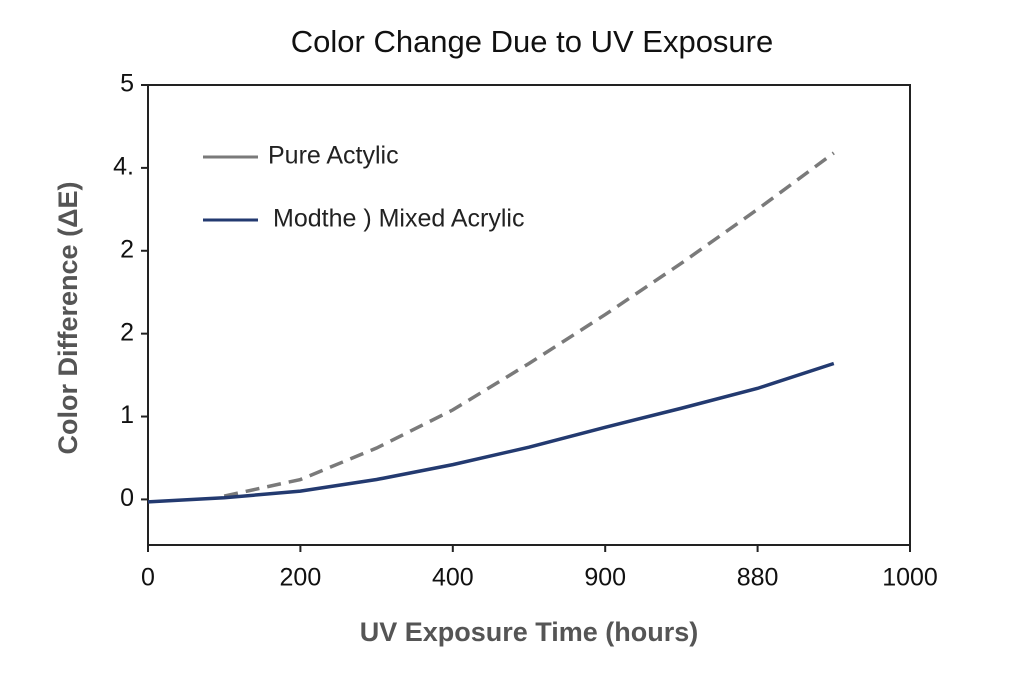 The width and height of the screenshot is (1024, 683). I want to click on series-line, so click(491, 432).